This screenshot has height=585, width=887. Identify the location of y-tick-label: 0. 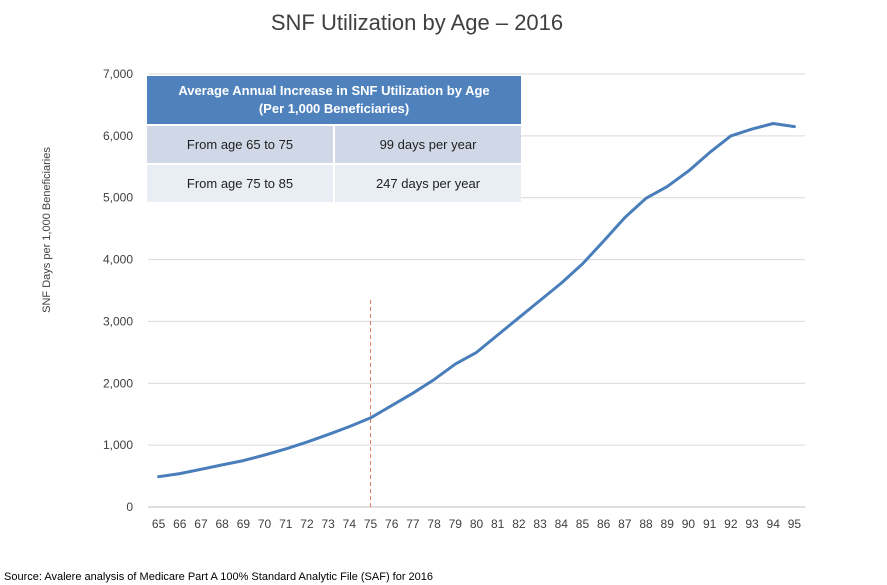
(129, 507).